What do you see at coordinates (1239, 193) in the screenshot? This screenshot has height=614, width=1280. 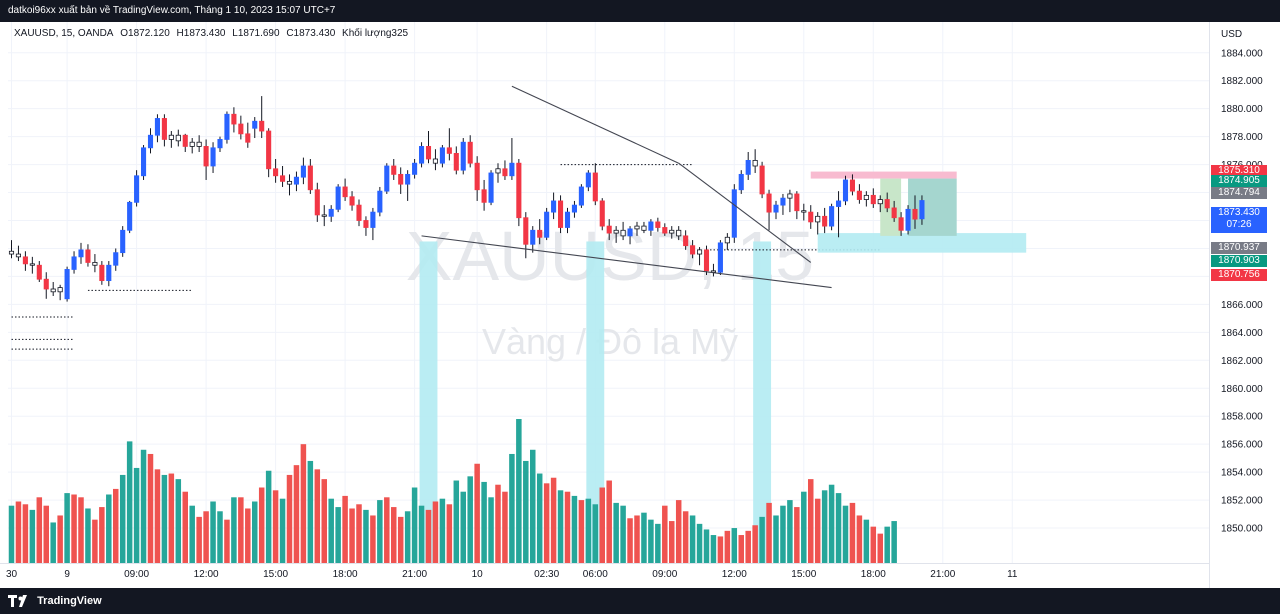 I see `price-badge: 1874.794` at bounding box center [1239, 193].